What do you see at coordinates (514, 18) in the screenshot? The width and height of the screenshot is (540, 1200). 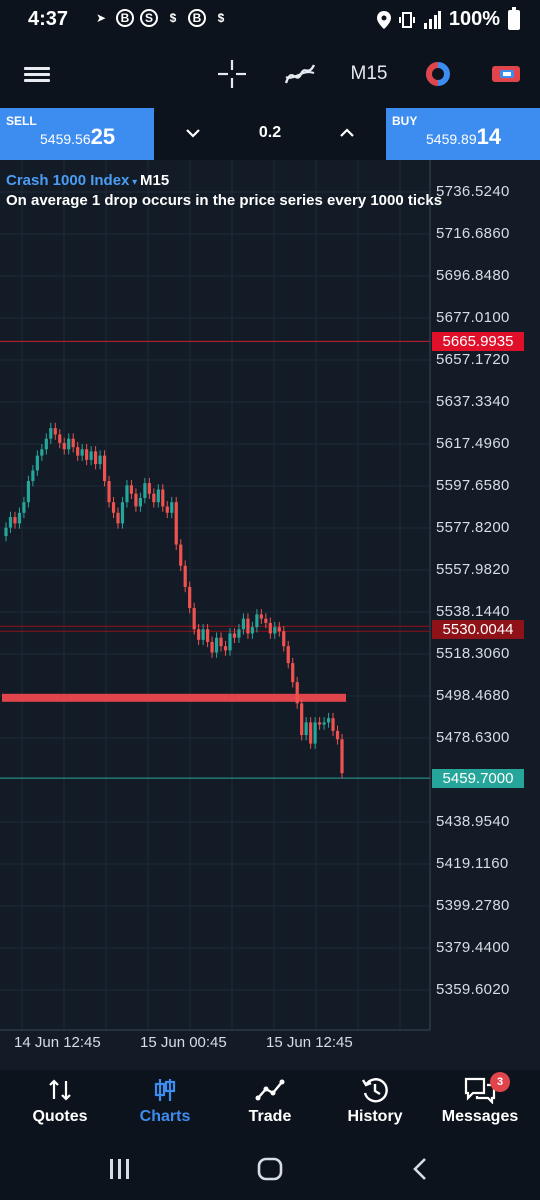 I see `battery-icon` at bounding box center [514, 18].